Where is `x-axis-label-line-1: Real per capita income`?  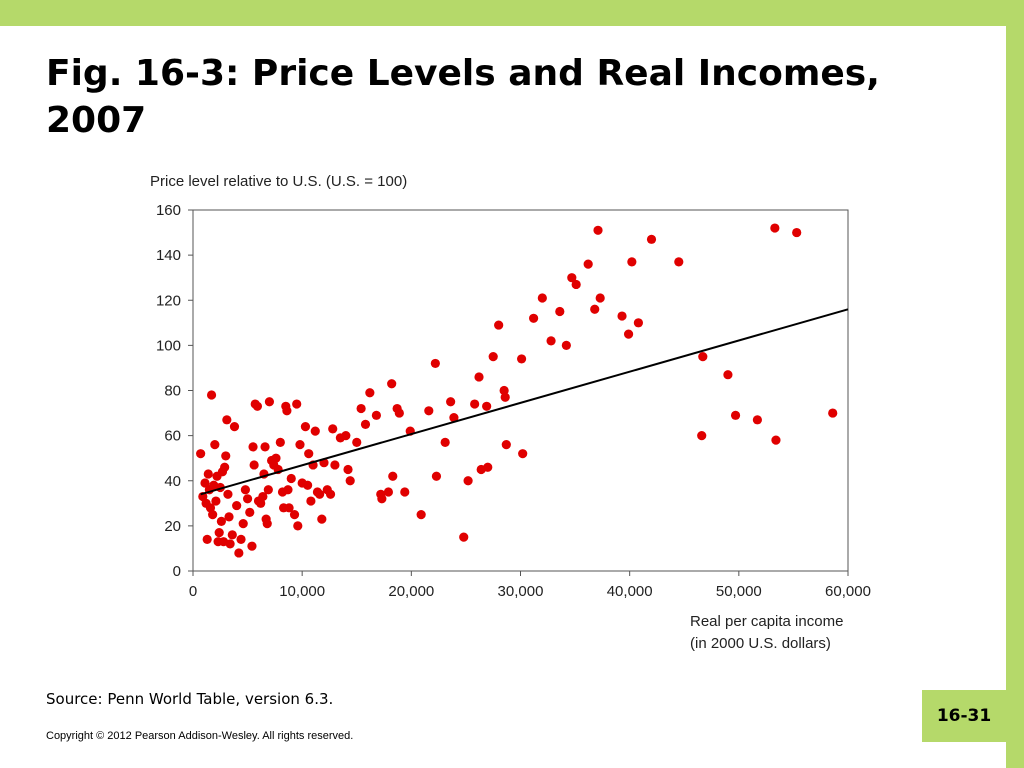 x-axis-label-line-1: Real per capita income is located at coordinates (766, 621).